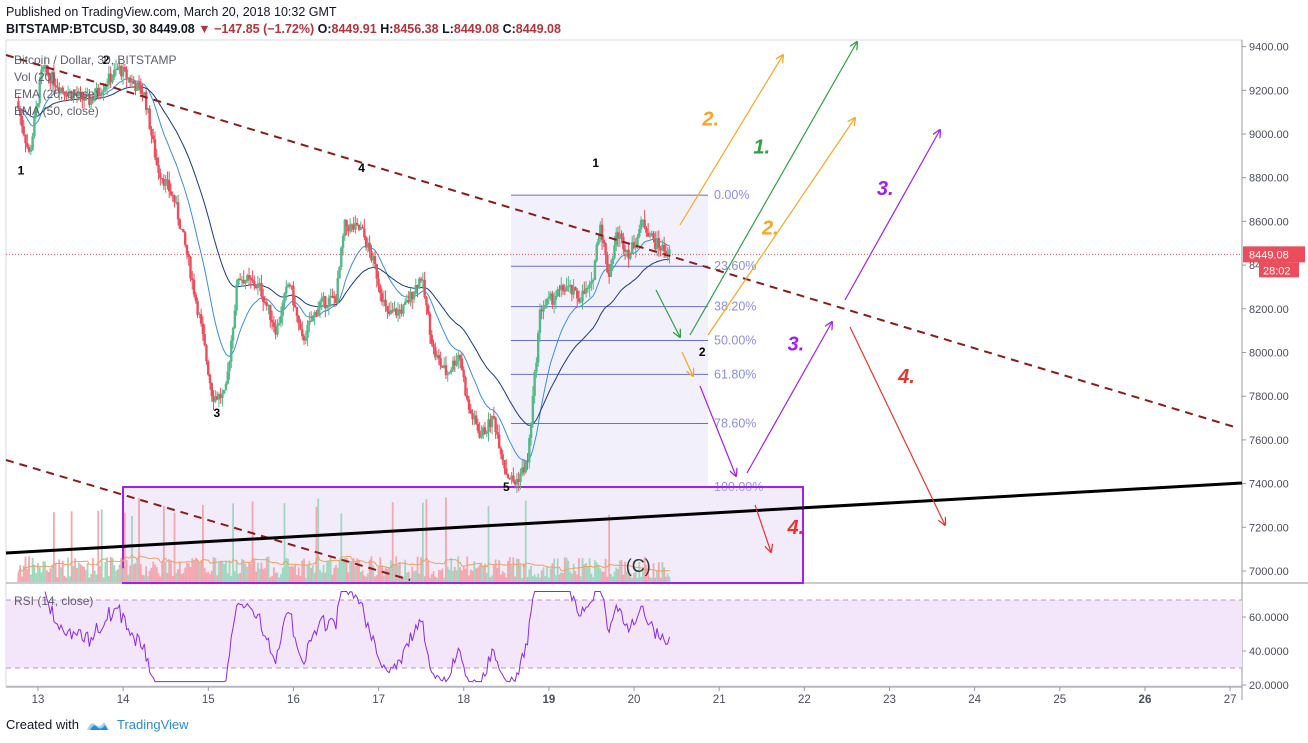  Describe the element at coordinates (1269, 222) in the screenshot. I see `y-tick-label: 8600.00` at that location.